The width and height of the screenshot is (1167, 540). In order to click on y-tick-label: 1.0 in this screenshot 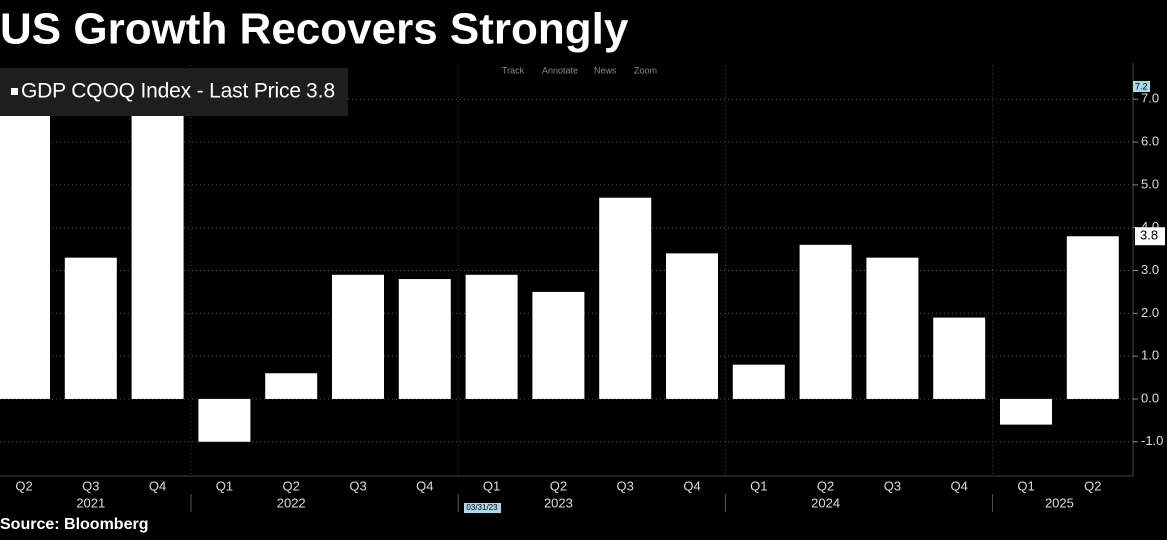, I will do `click(1150, 355)`.